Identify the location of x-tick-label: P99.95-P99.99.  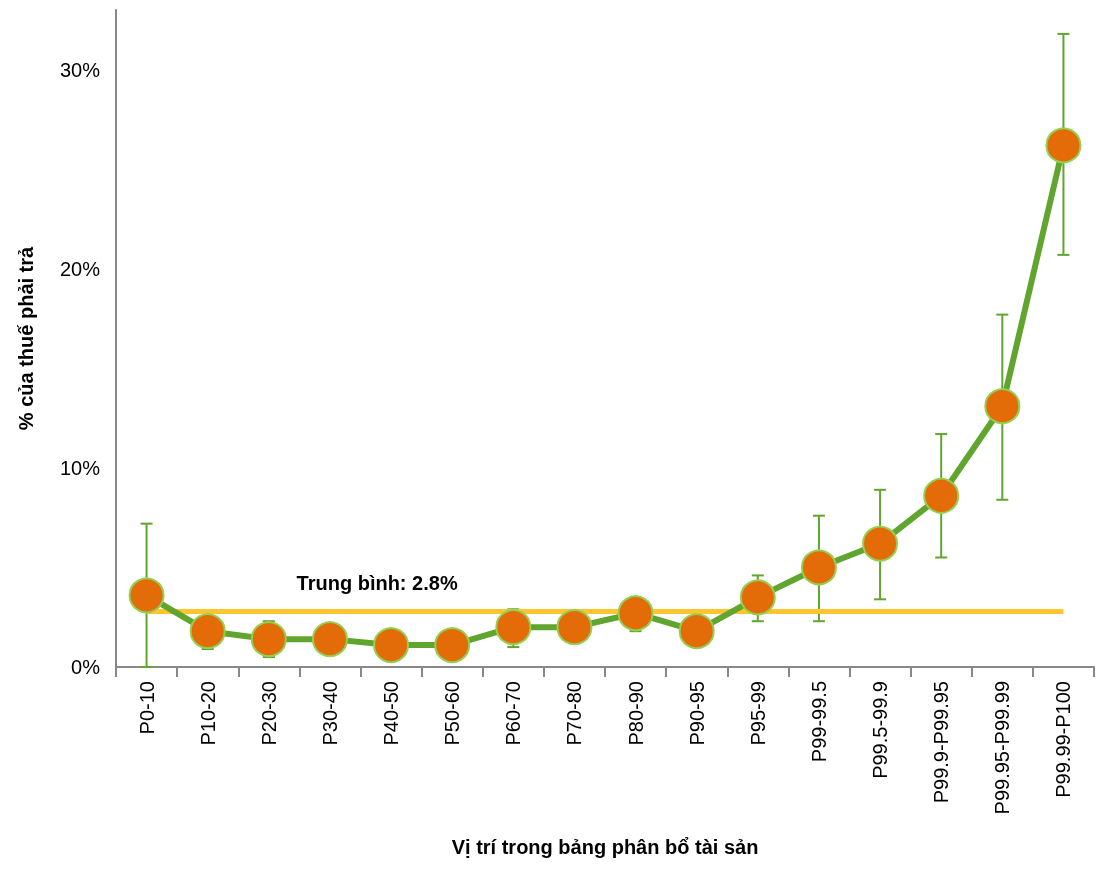
(1002, 748).